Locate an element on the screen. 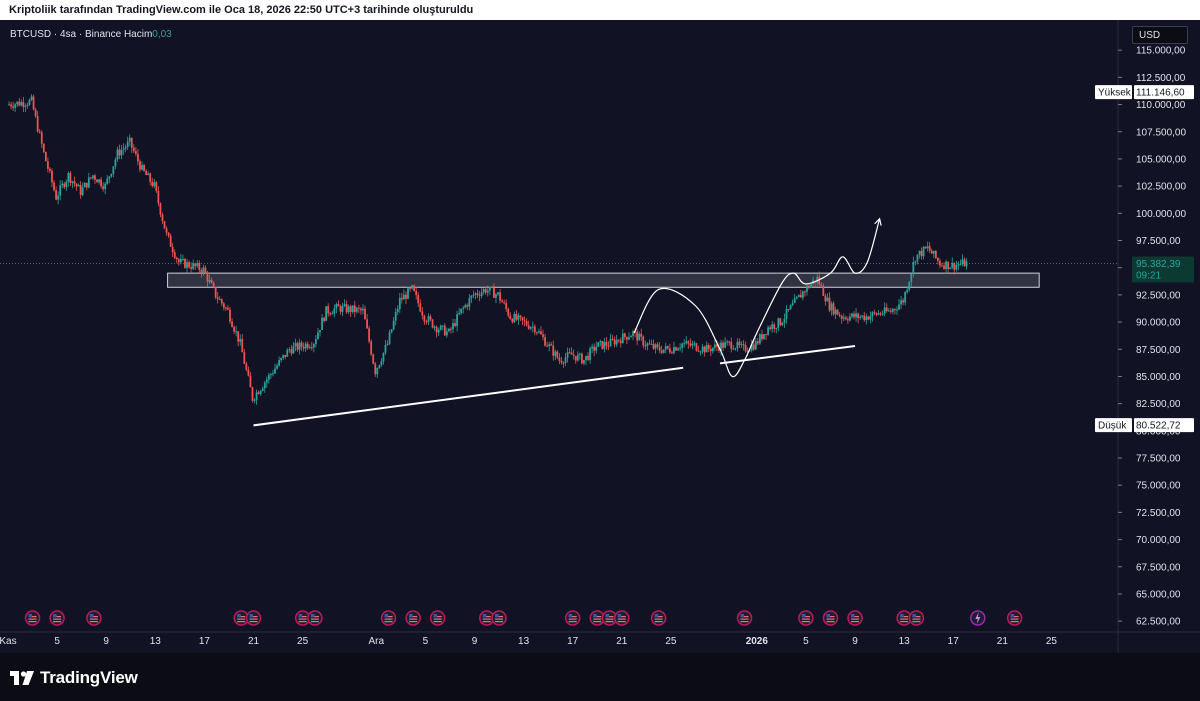 The width and height of the screenshot is (1200, 701). chart-legend: BTCUSD · 4sa · Binance Hacim0,03 is located at coordinates (91, 34).